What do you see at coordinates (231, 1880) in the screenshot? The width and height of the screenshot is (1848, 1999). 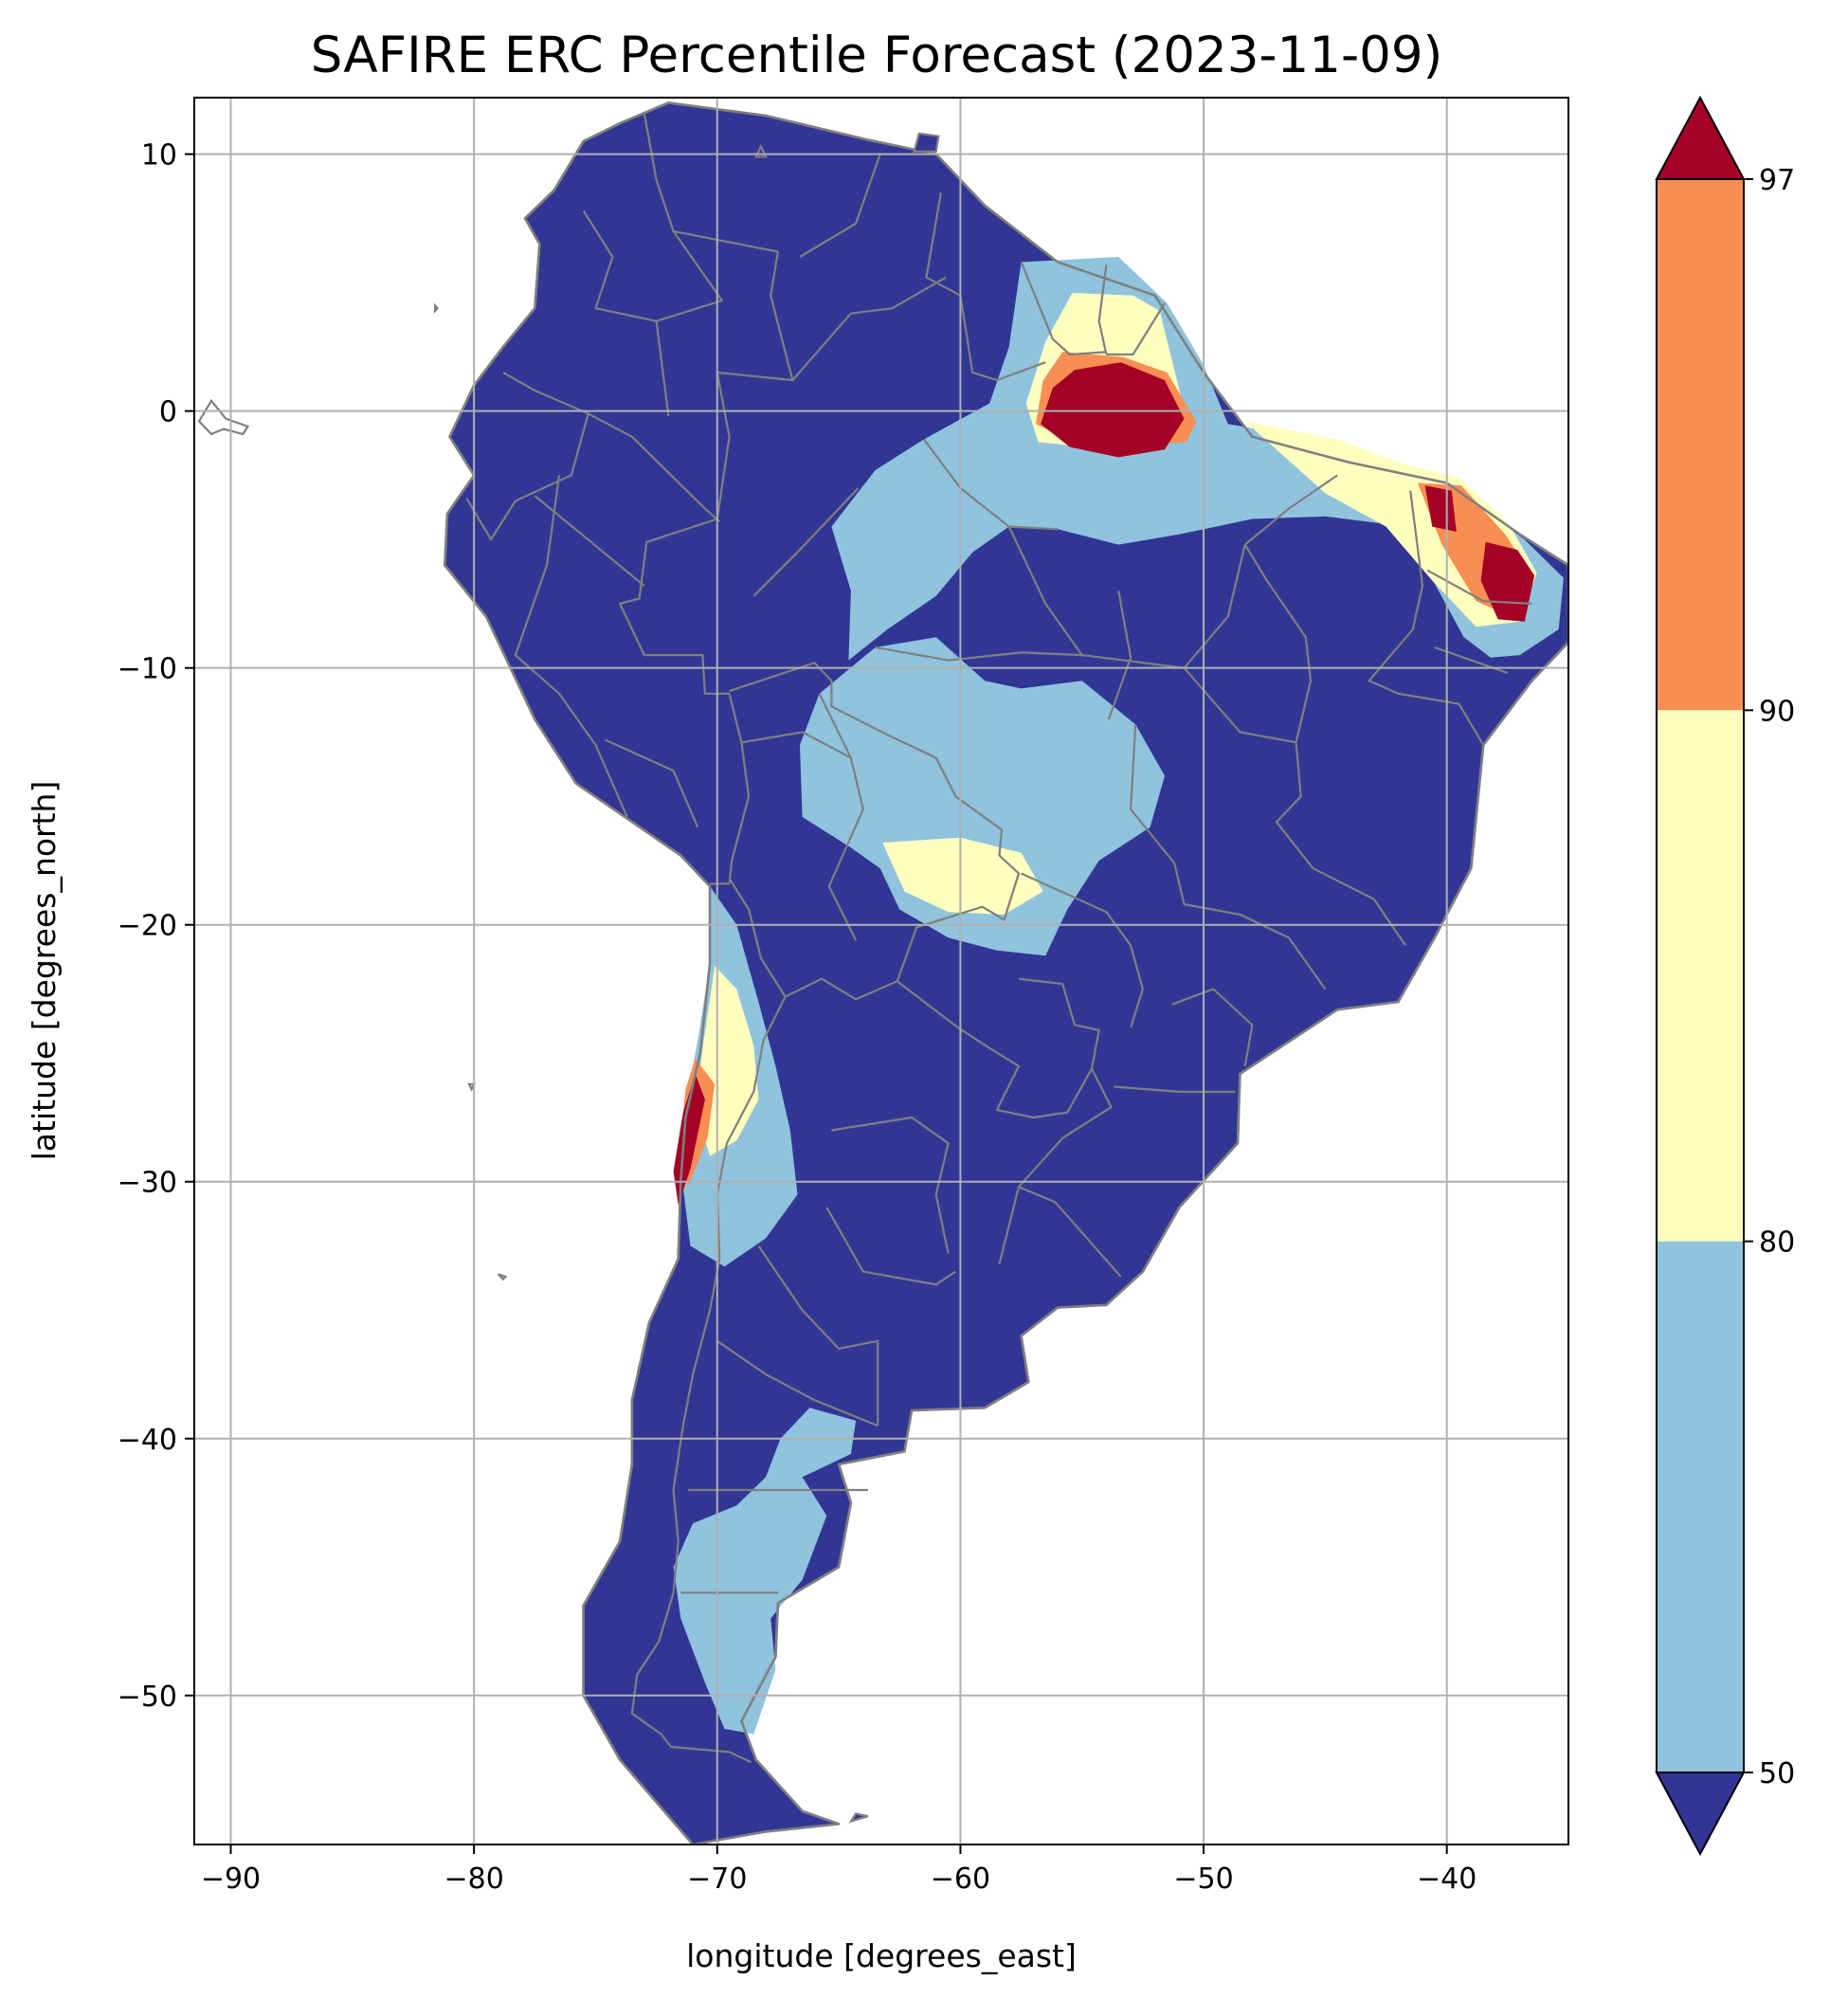 I see `x-tick-label: −90` at bounding box center [231, 1880].